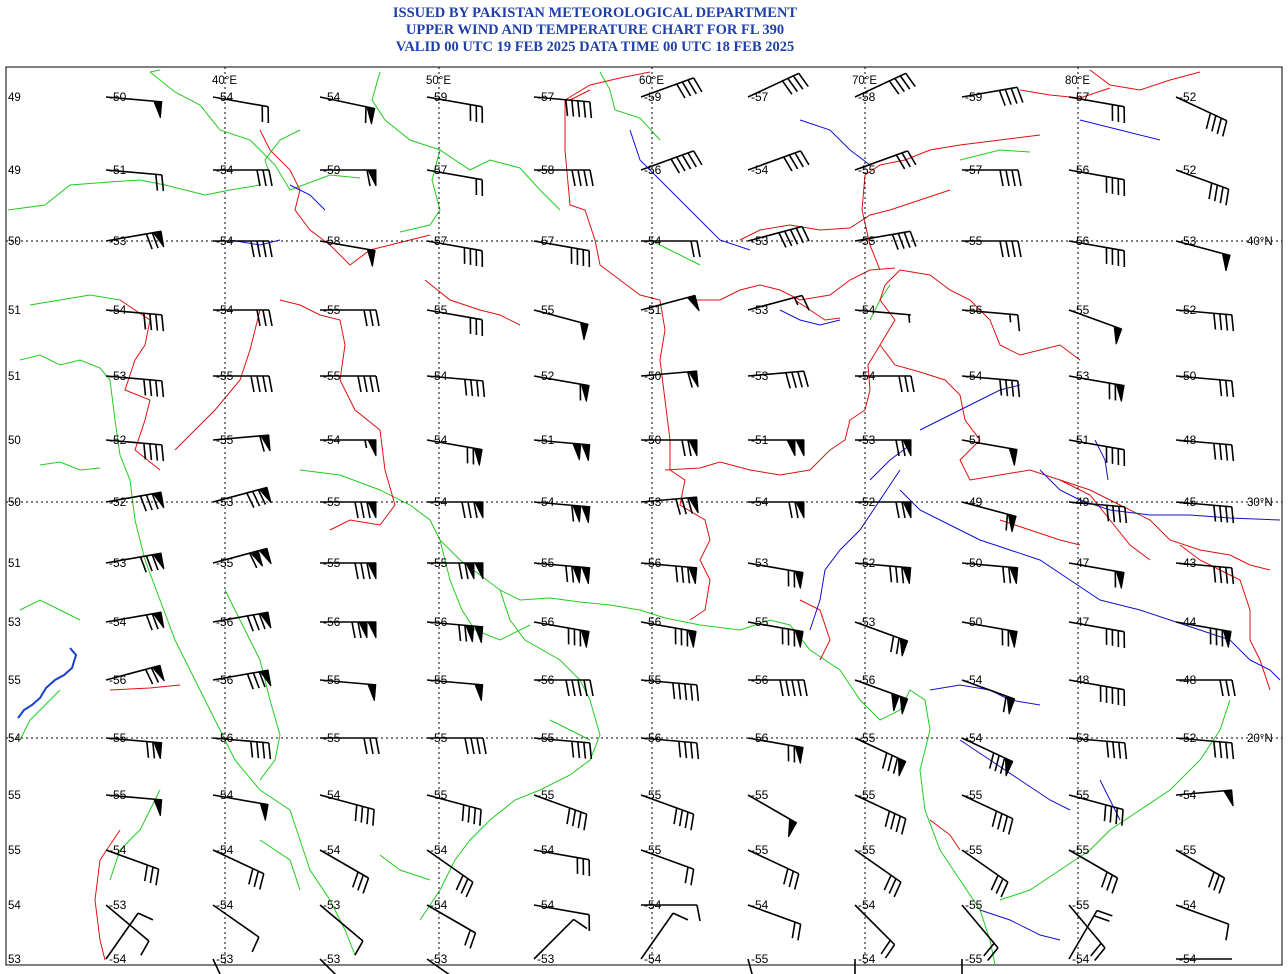 The image size is (1288, 974). I want to click on left-edge-temperature: 55, so click(14, 851).